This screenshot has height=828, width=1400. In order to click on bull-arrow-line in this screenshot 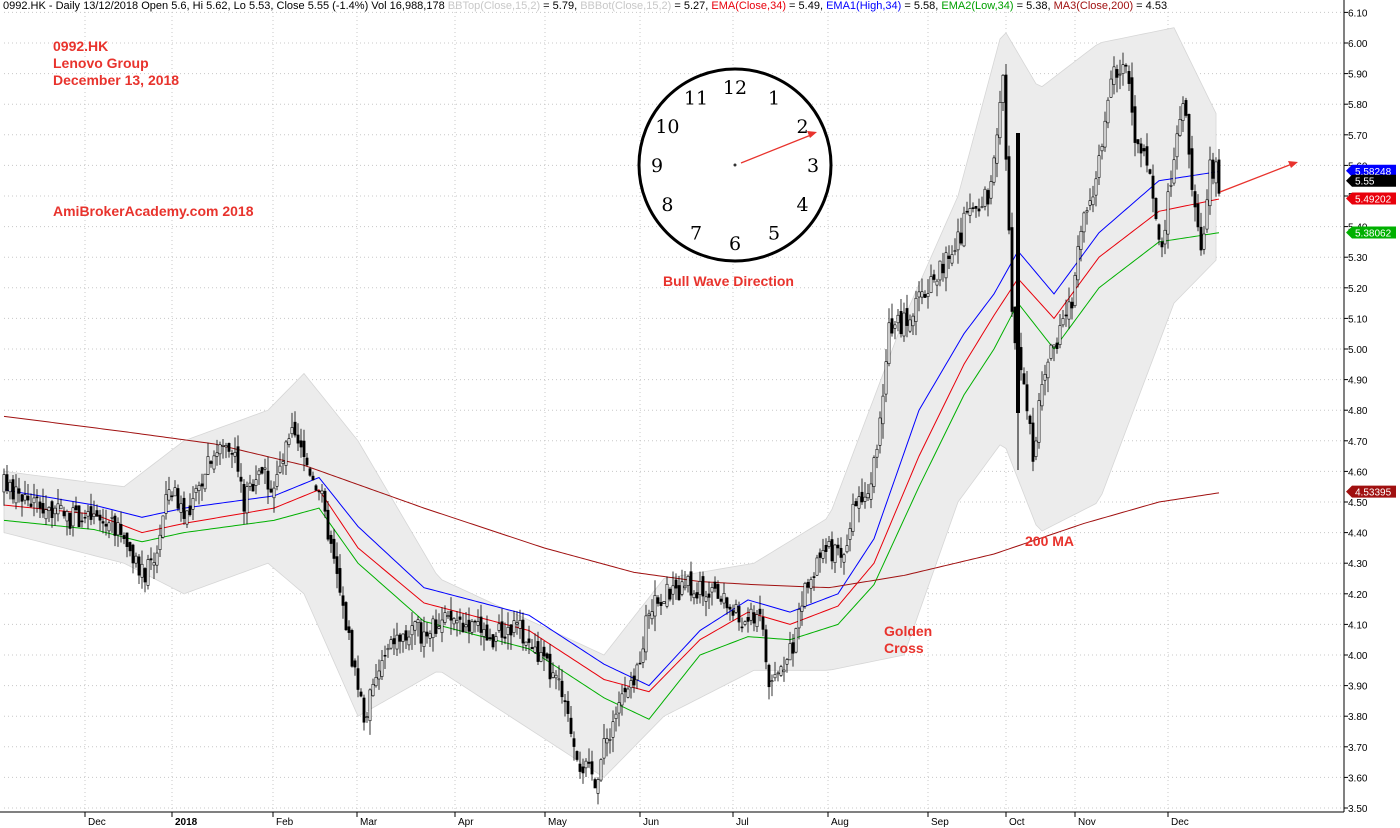, I will do `click(1256, 178)`.